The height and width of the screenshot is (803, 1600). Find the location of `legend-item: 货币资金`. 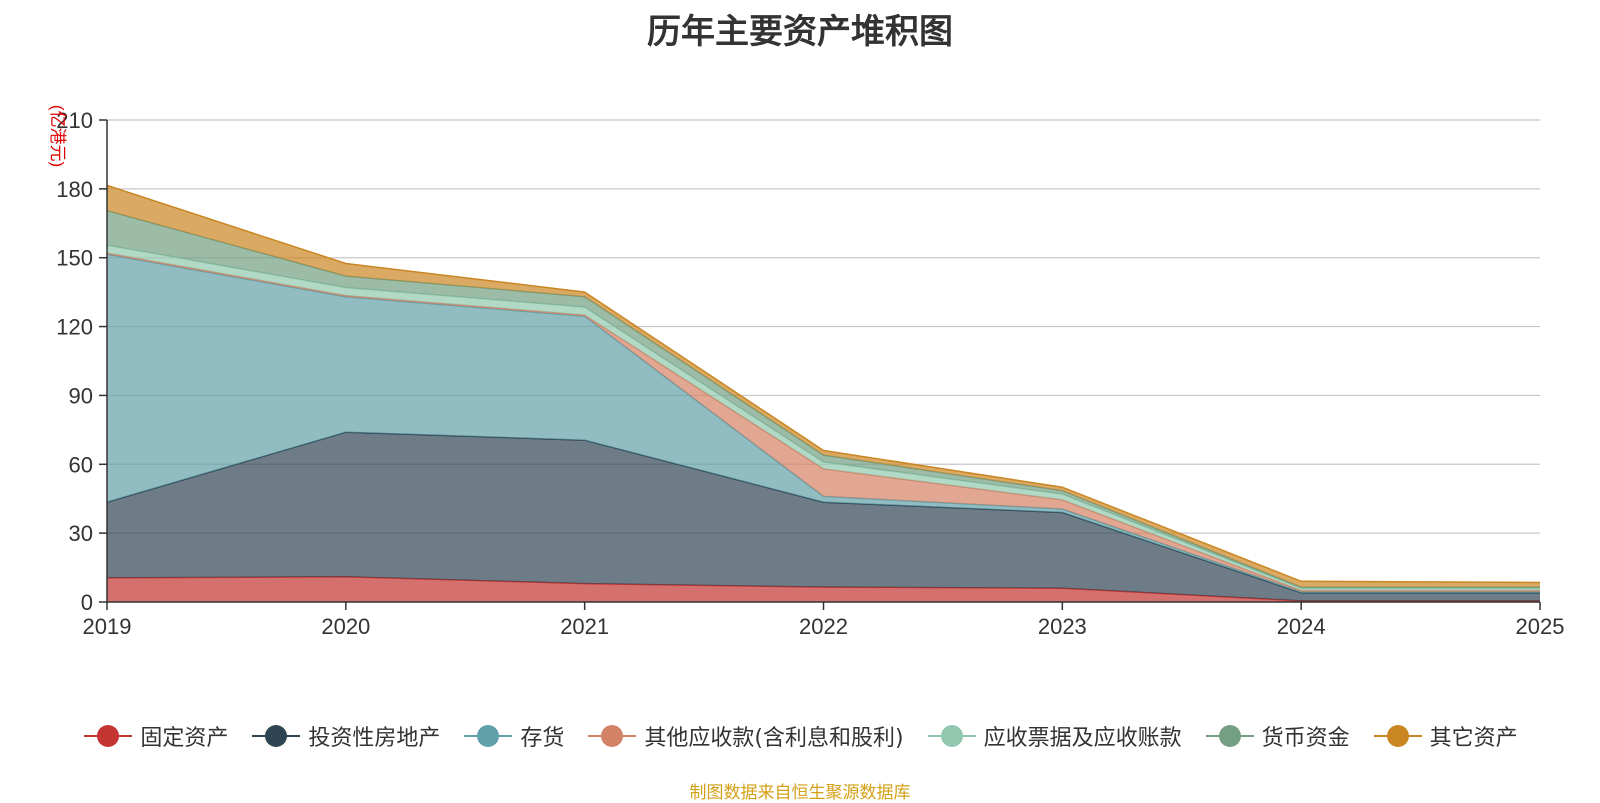

legend-item: 货币资金 is located at coordinates (1277, 736).